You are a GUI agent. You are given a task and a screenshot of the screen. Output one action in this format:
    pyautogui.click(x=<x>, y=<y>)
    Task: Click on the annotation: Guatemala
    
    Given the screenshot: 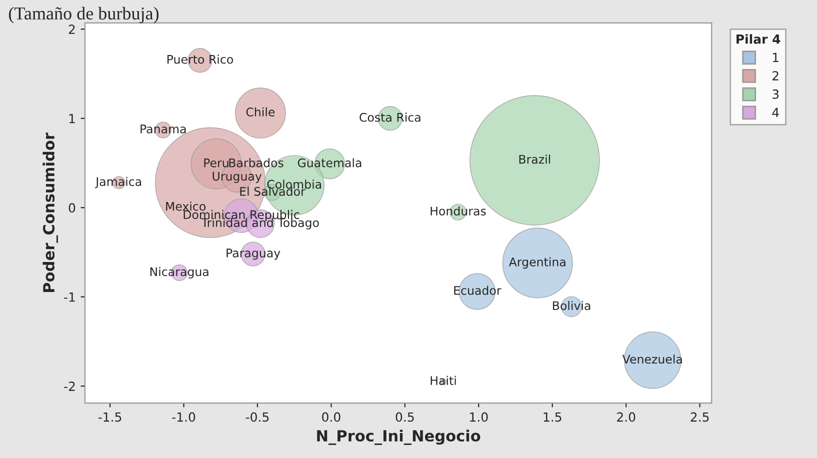 What is the action you would take?
    pyautogui.click(x=330, y=163)
    